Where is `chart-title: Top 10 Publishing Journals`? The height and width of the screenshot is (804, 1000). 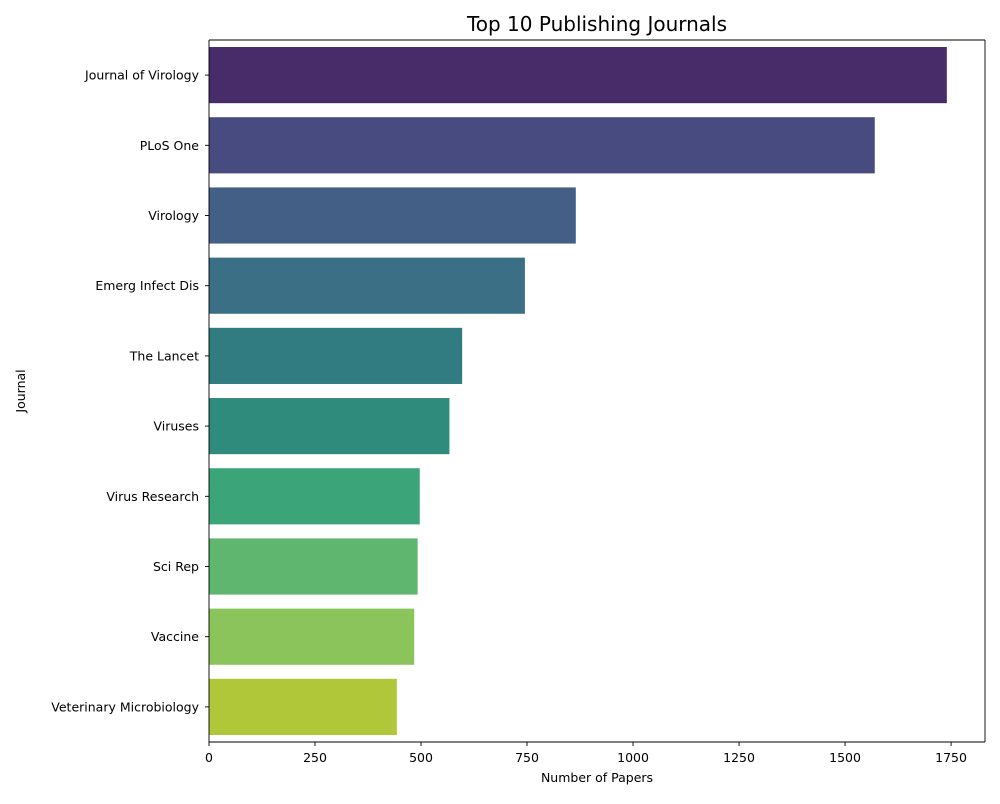 chart-title: Top 10 Publishing Journals is located at coordinates (596, 24).